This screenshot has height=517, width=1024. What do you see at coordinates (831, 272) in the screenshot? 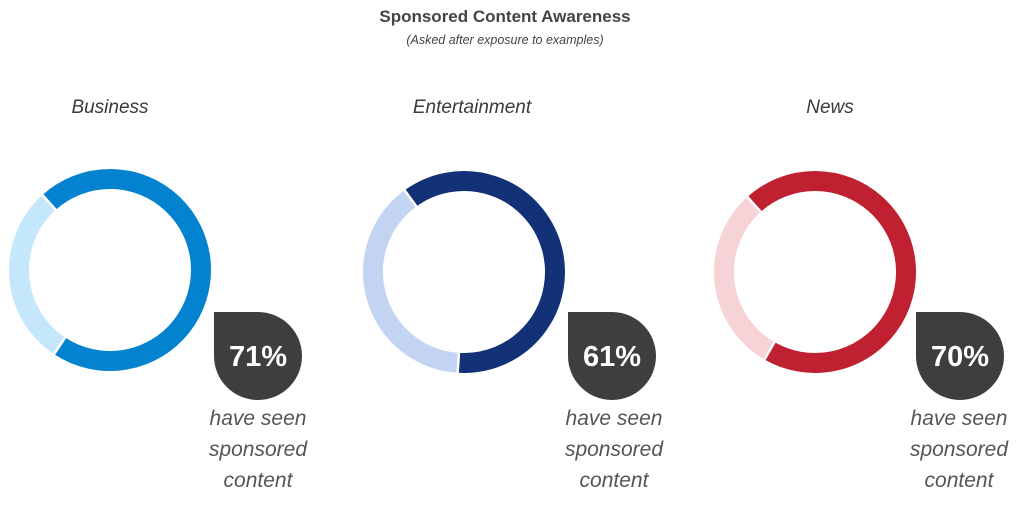
I see `donut-slice-news` at bounding box center [831, 272].